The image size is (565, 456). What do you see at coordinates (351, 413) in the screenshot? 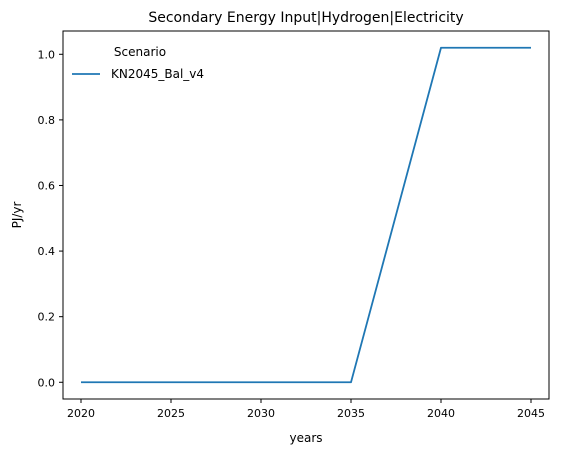
I see `x-tick-label: 2035` at bounding box center [351, 413].